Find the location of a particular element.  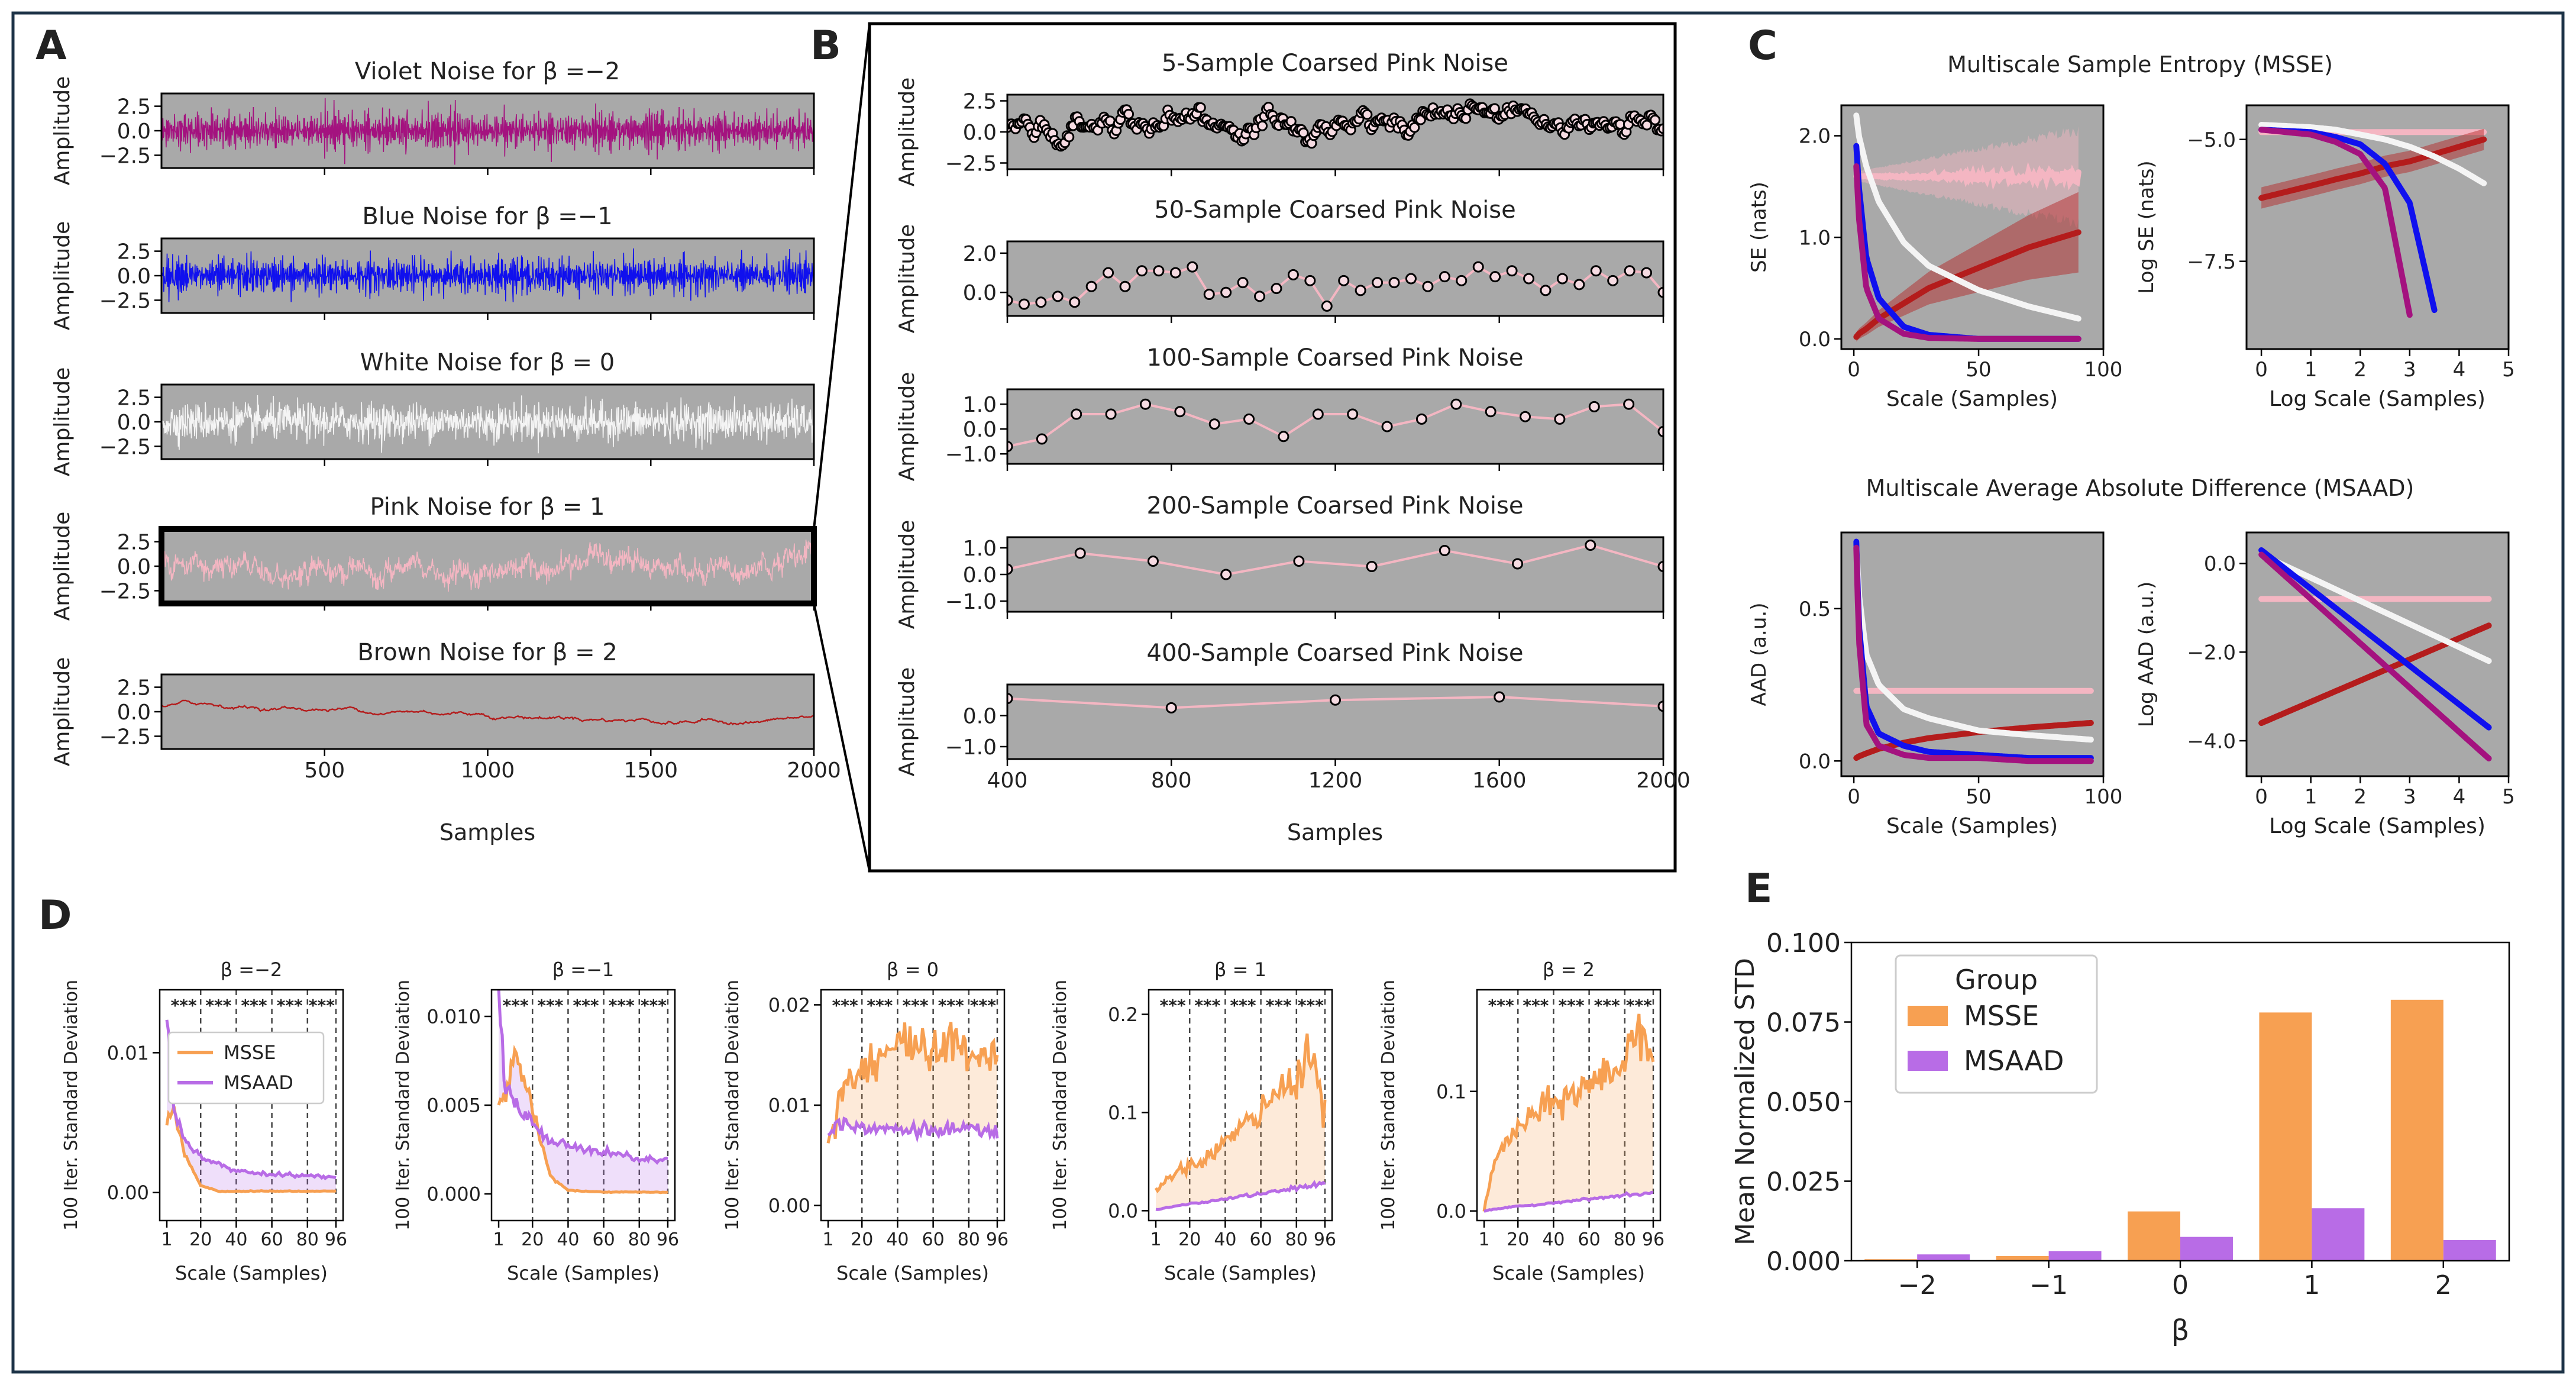

x-tick-label: 96 is located at coordinates (1325, 1239).